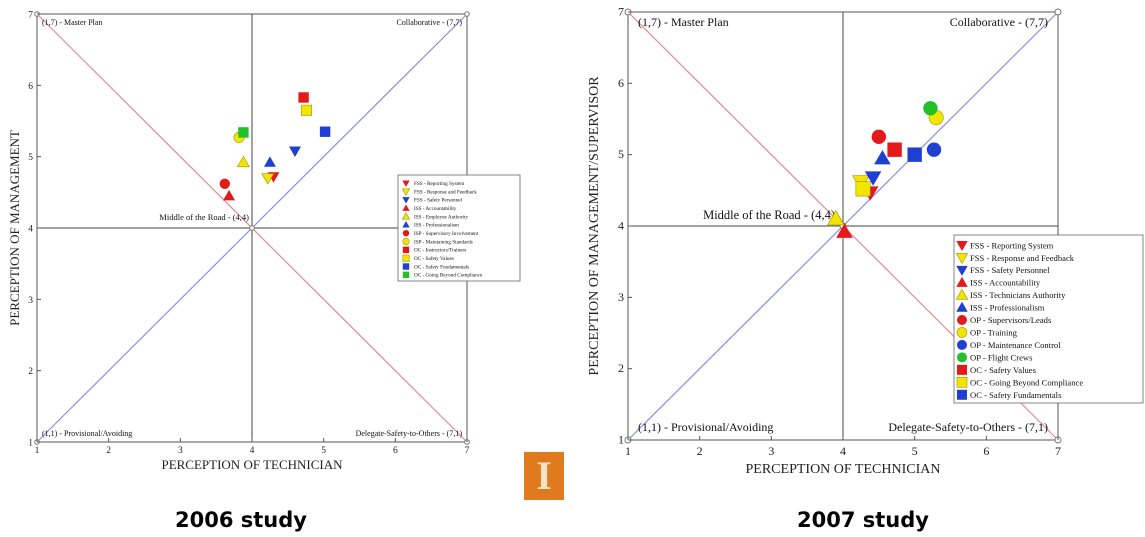  What do you see at coordinates (986, 451) in the screenshot?
I see `x-tick-label: 6` at bounding box center [986, 451].